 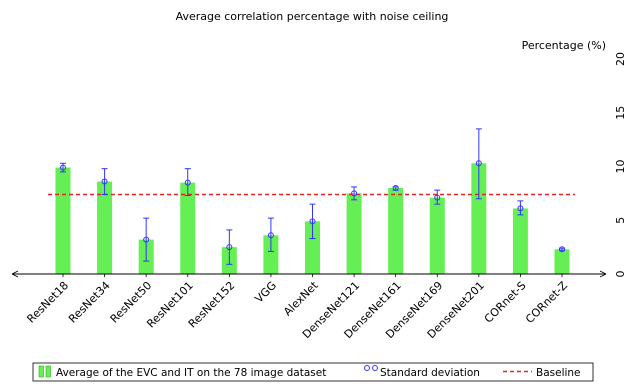 What do you see at coordinates (564, 45) in the screenshot?
I see `y-axis-label: Percentage (%)` at bounding box center [564, 45].